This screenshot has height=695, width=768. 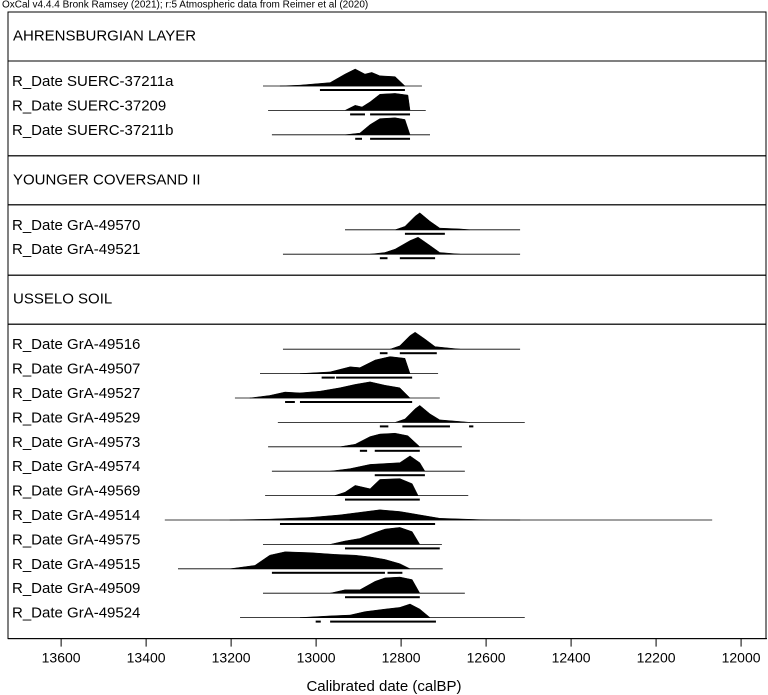 I want to click on x-tick-label: 13000, so click(x=316, y=657).